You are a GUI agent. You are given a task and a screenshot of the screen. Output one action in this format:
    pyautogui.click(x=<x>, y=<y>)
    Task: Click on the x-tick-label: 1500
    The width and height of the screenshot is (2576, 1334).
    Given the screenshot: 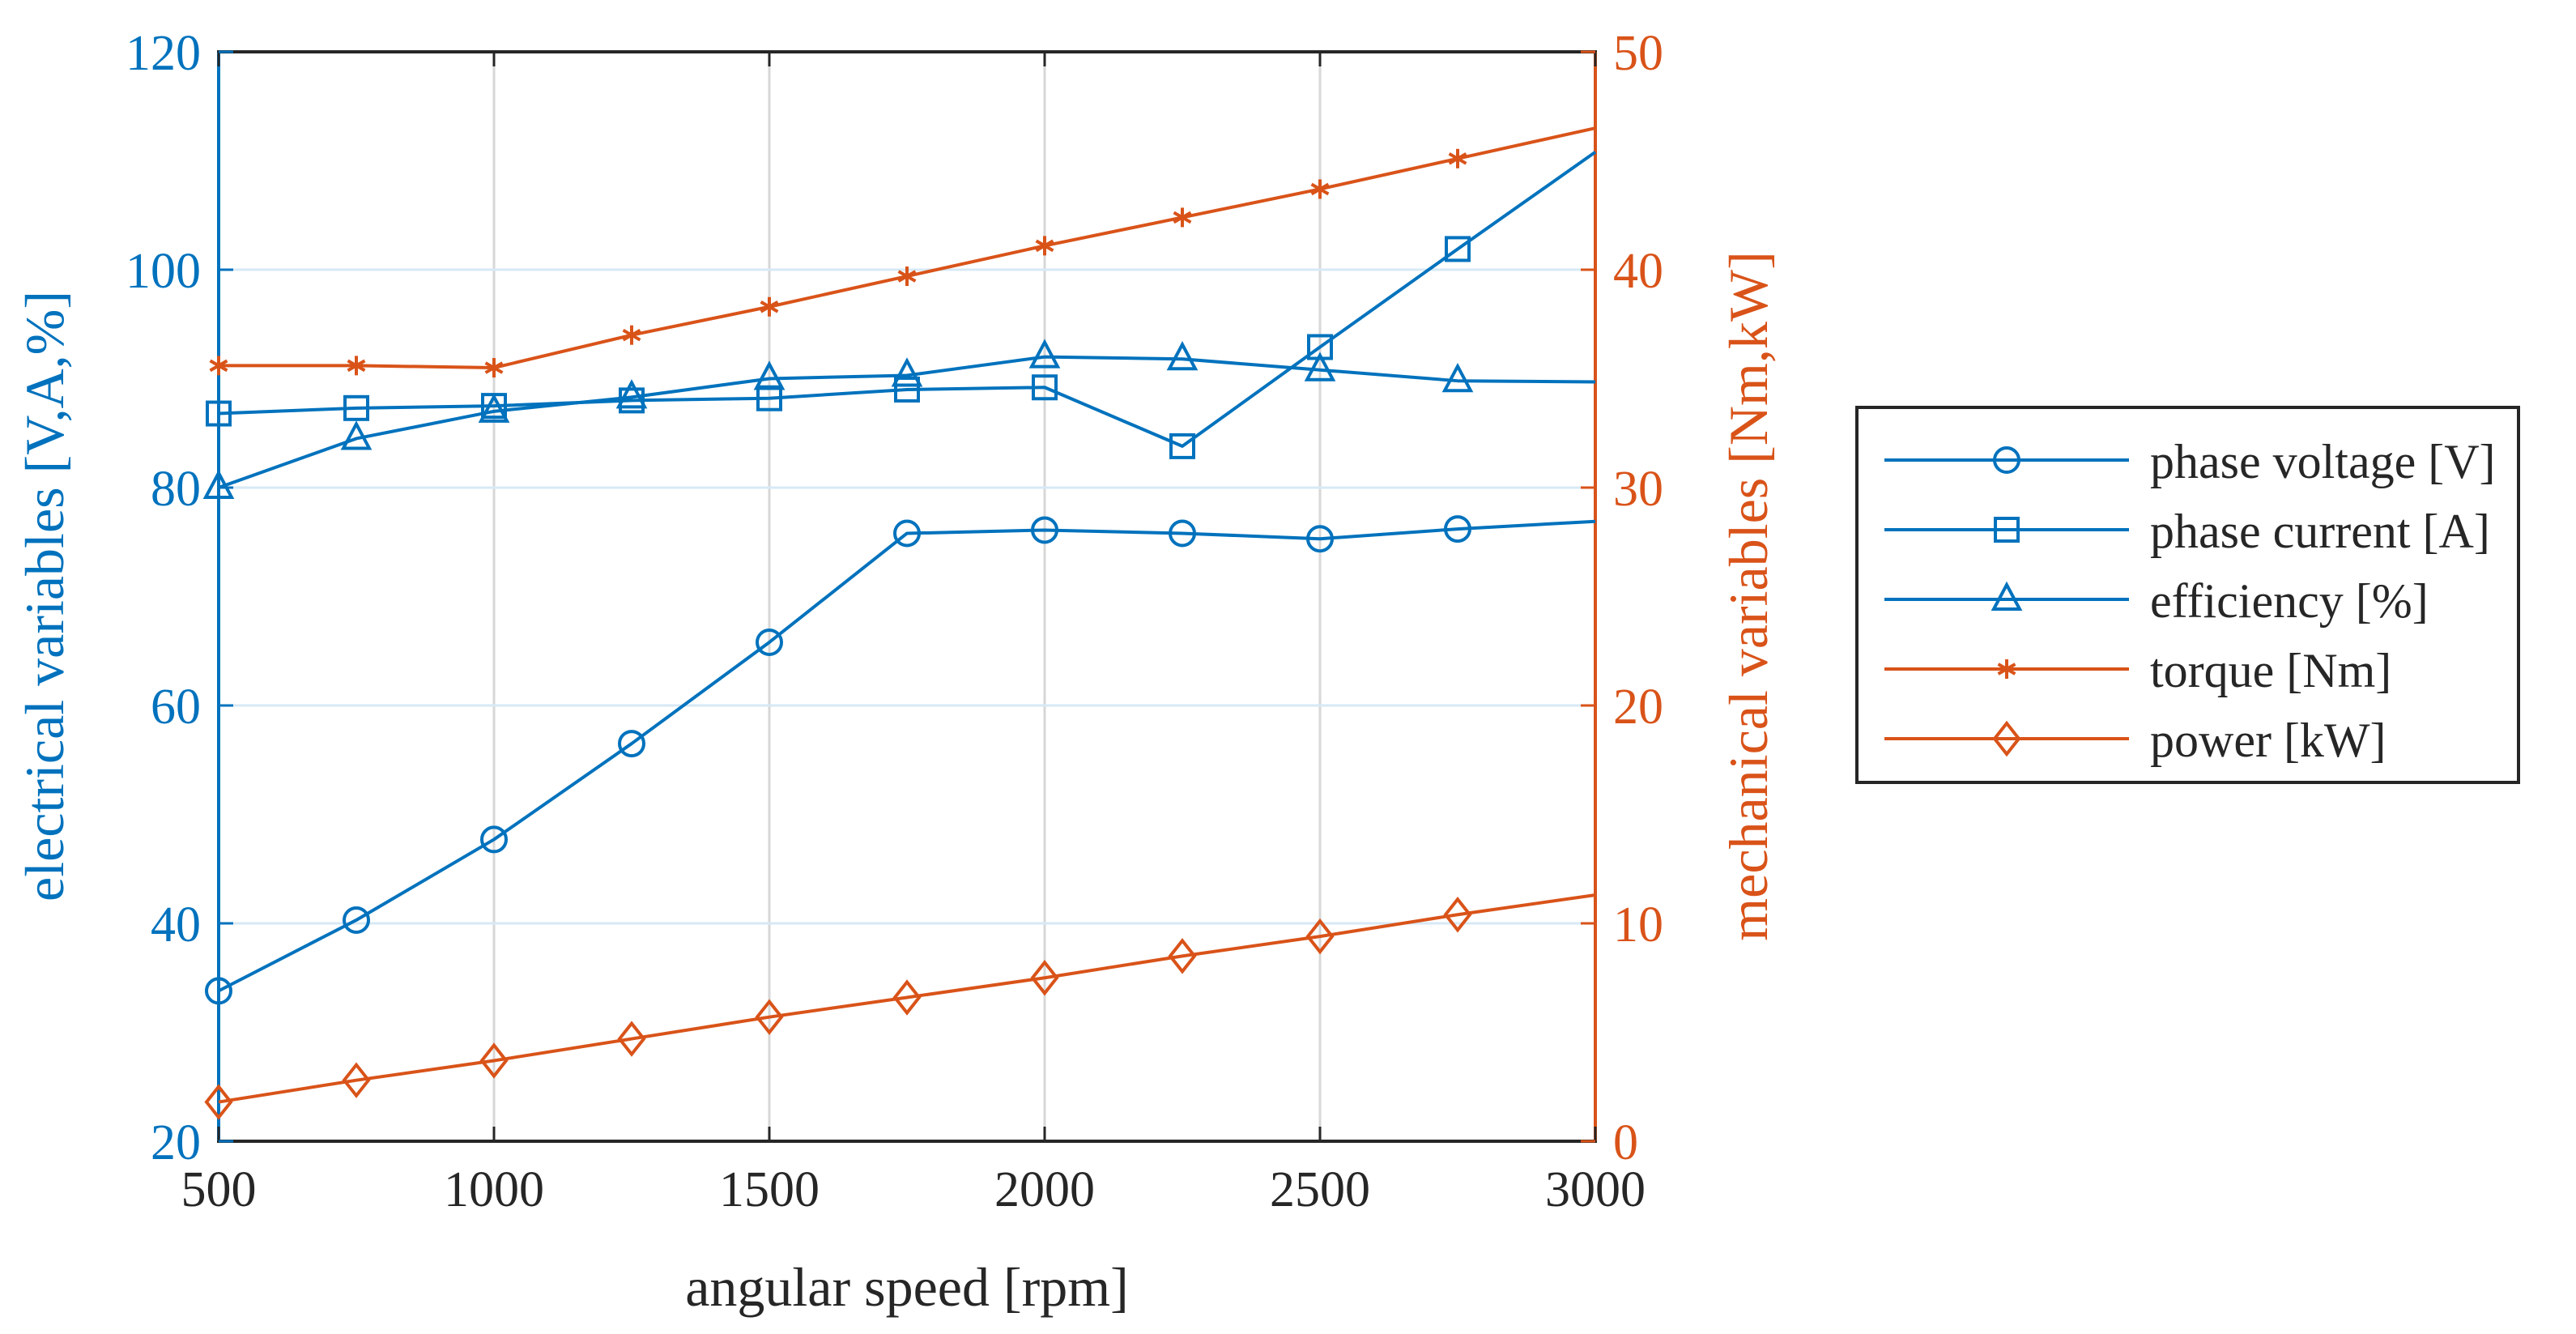 What is the action you would take?
    pyautogui.click(x=769, y=1189)
    